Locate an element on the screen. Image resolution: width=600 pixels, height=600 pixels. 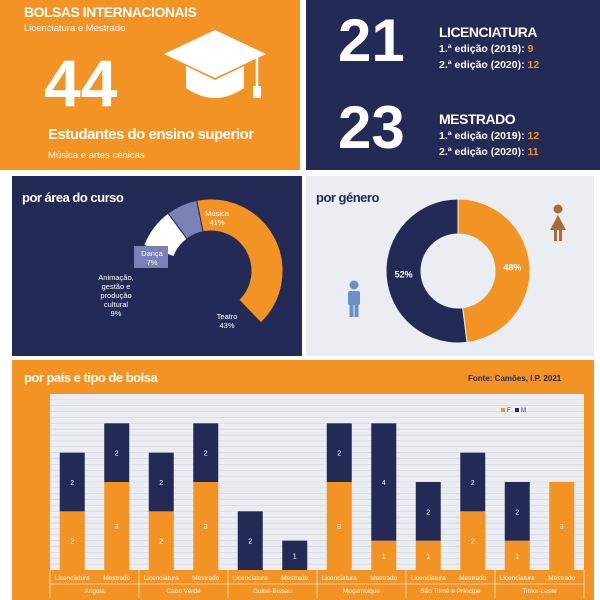
edition-value: 12 is located at coordinates (533, 65).